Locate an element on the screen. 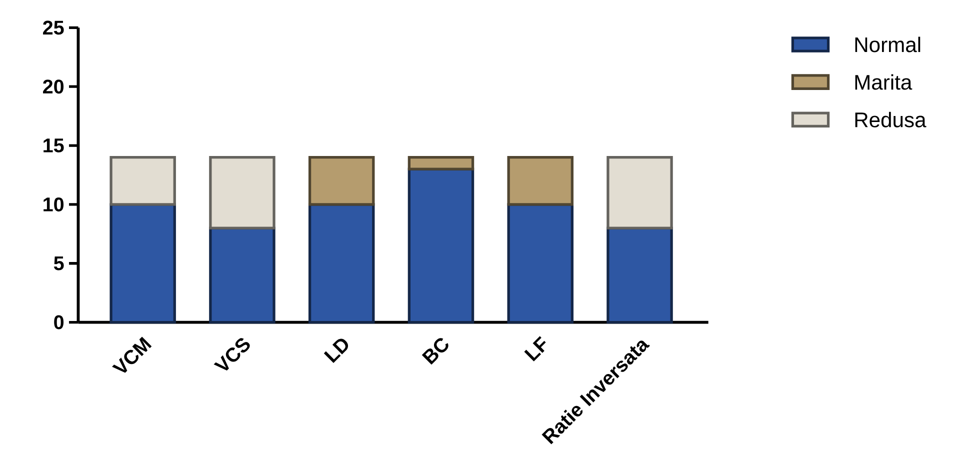 The image size is (969, 465). x-tick-label: LD is located at coordinates (336, 351).